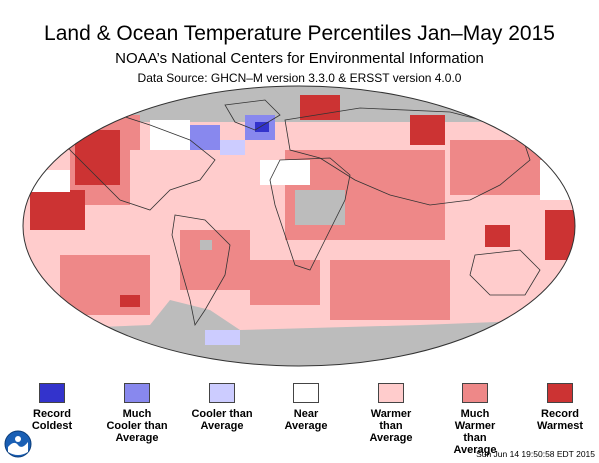  I want to click on legend-item: Record Coldest, so click(59, 407).